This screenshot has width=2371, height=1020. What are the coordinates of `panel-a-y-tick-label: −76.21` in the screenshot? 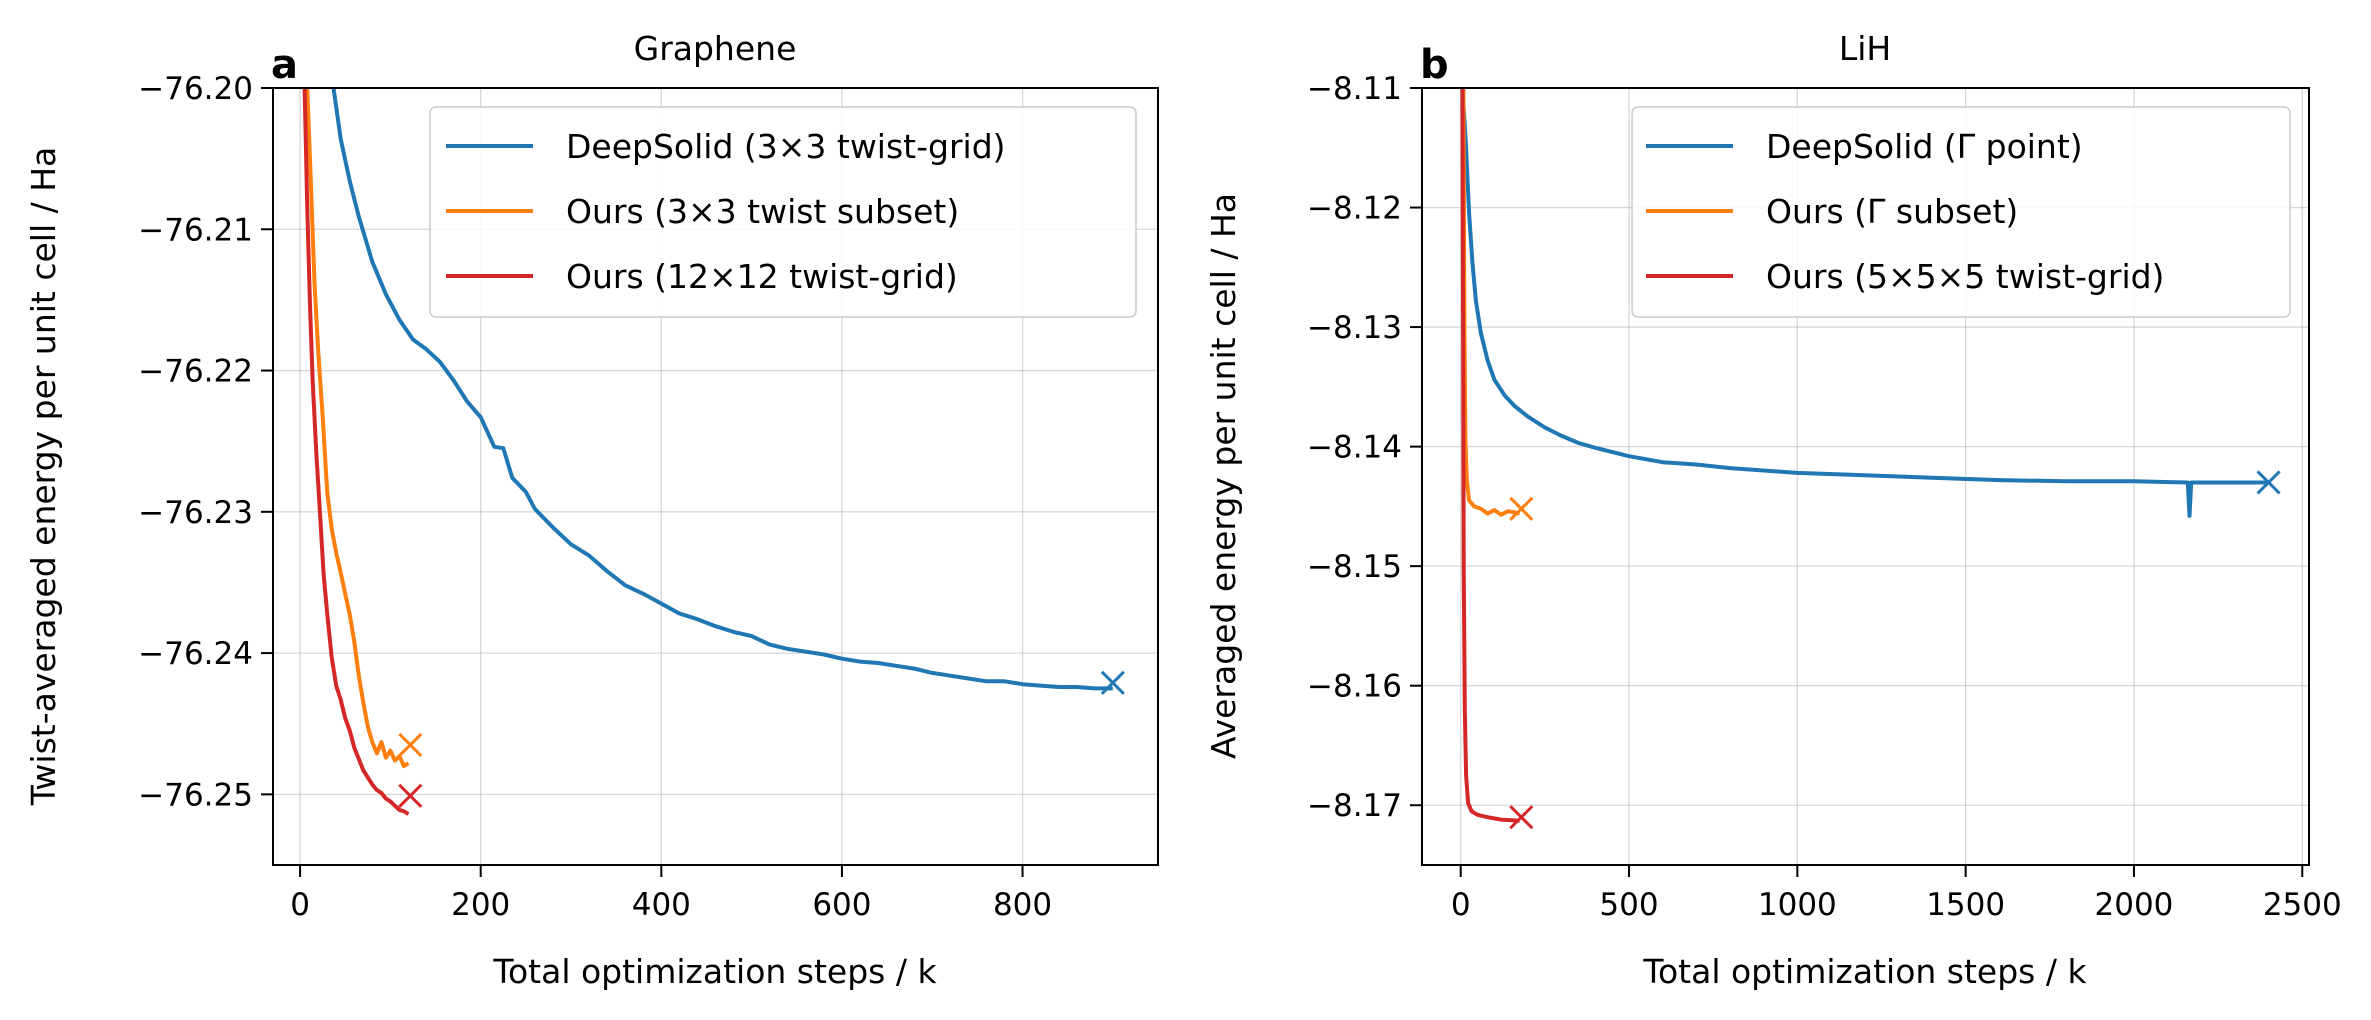 It's located at (195, 230).